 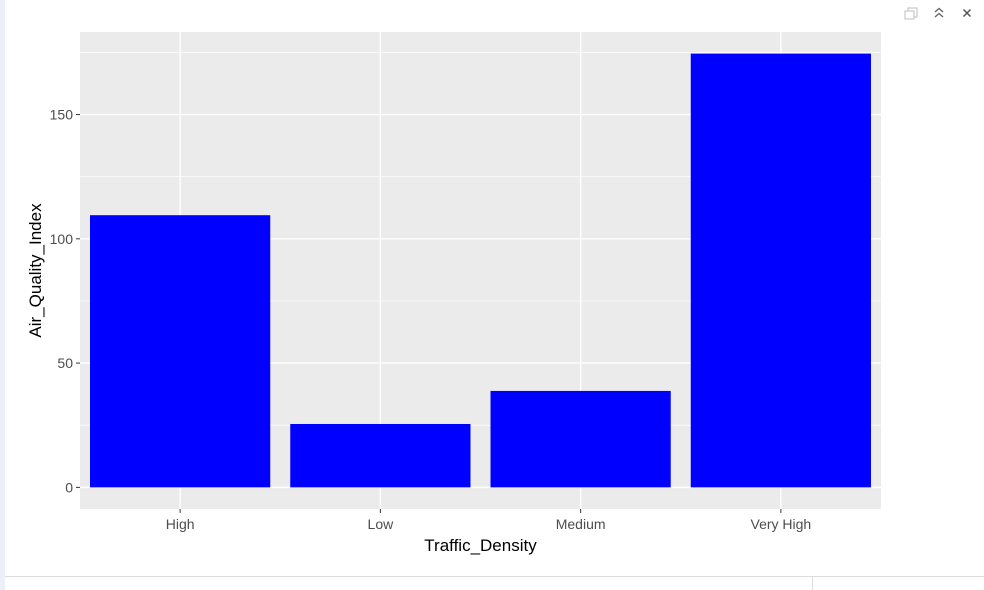 I want to click on x-tick-label: High, so click(x=180, y=524).